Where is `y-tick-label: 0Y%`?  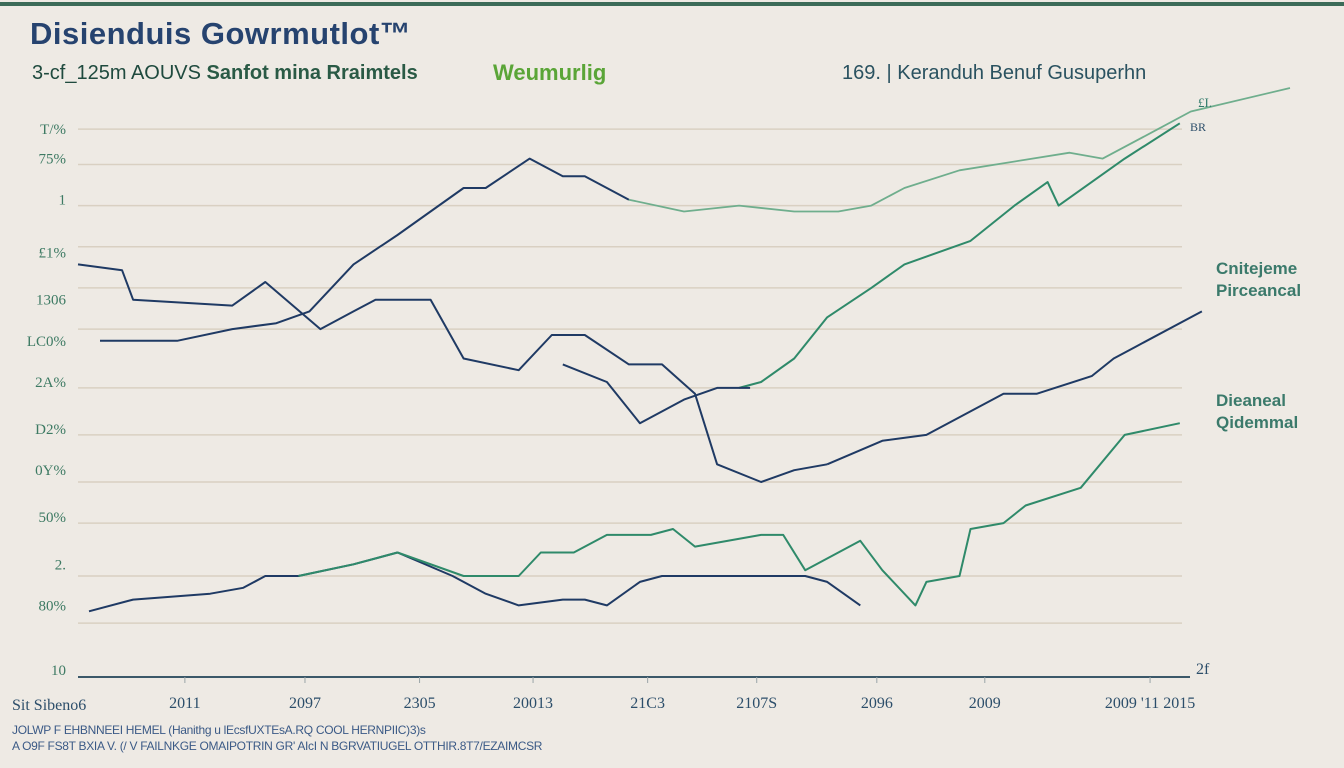 y-tick-label: 0Y% is located at coordinates (50, 471).